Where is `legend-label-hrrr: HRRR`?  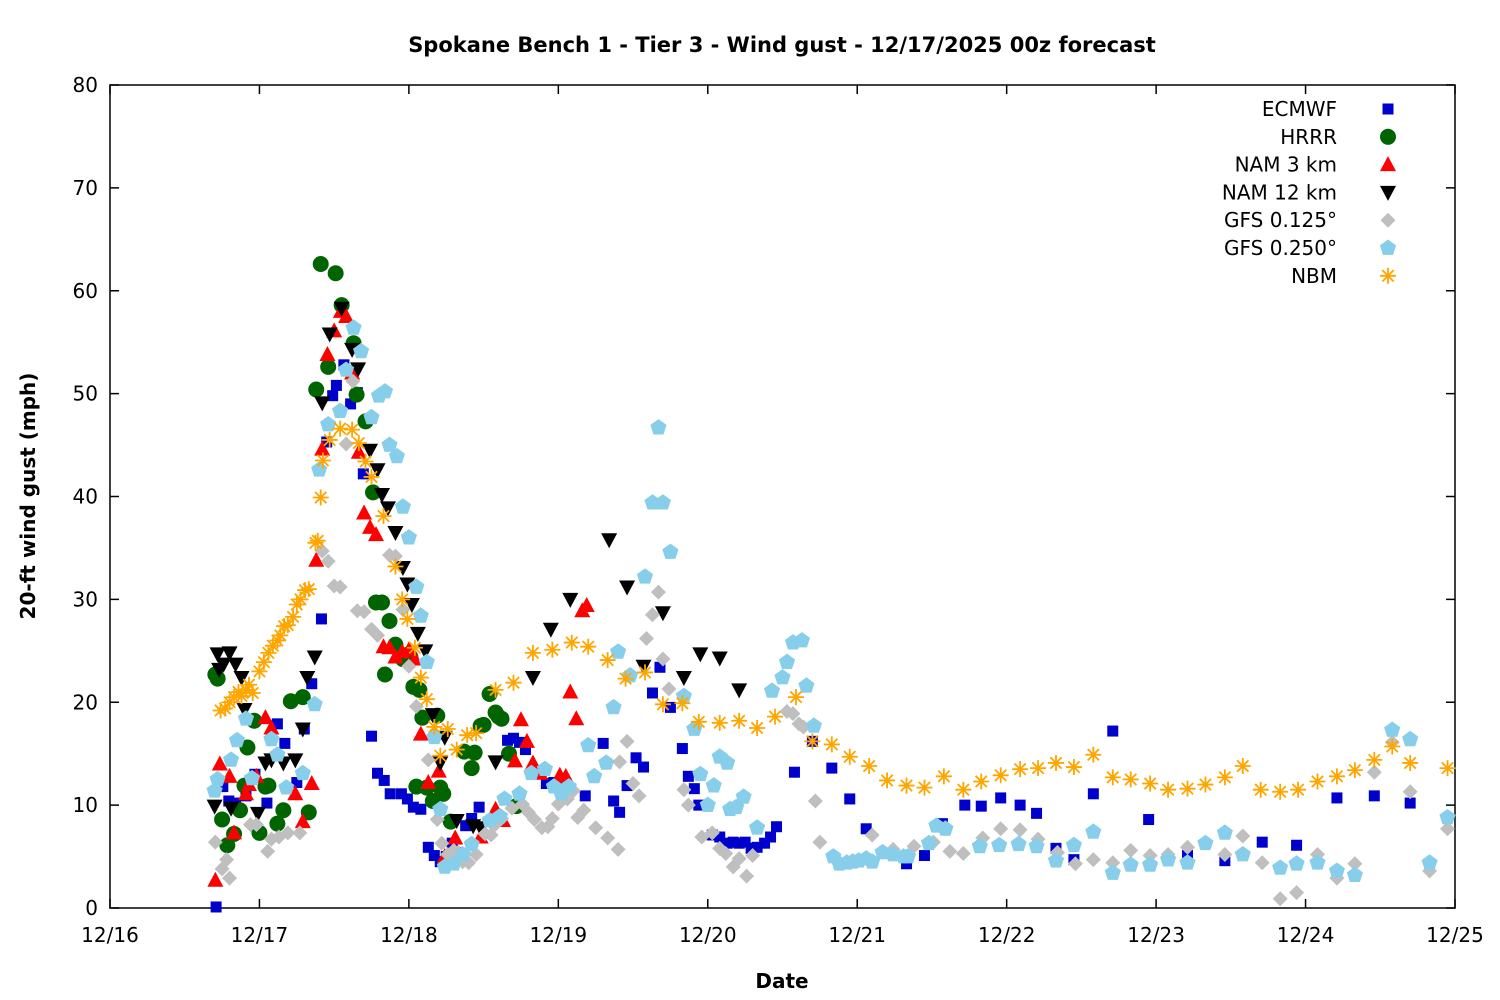
legend-label-hrrr: HRRR is located at coordinates (1308, 137).